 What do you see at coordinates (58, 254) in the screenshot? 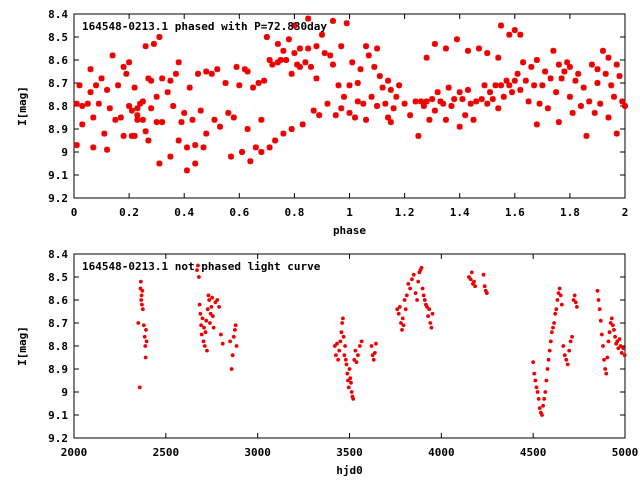
I see `unphased-y-tick-label: 8.4` at bounding box center [58, 254].